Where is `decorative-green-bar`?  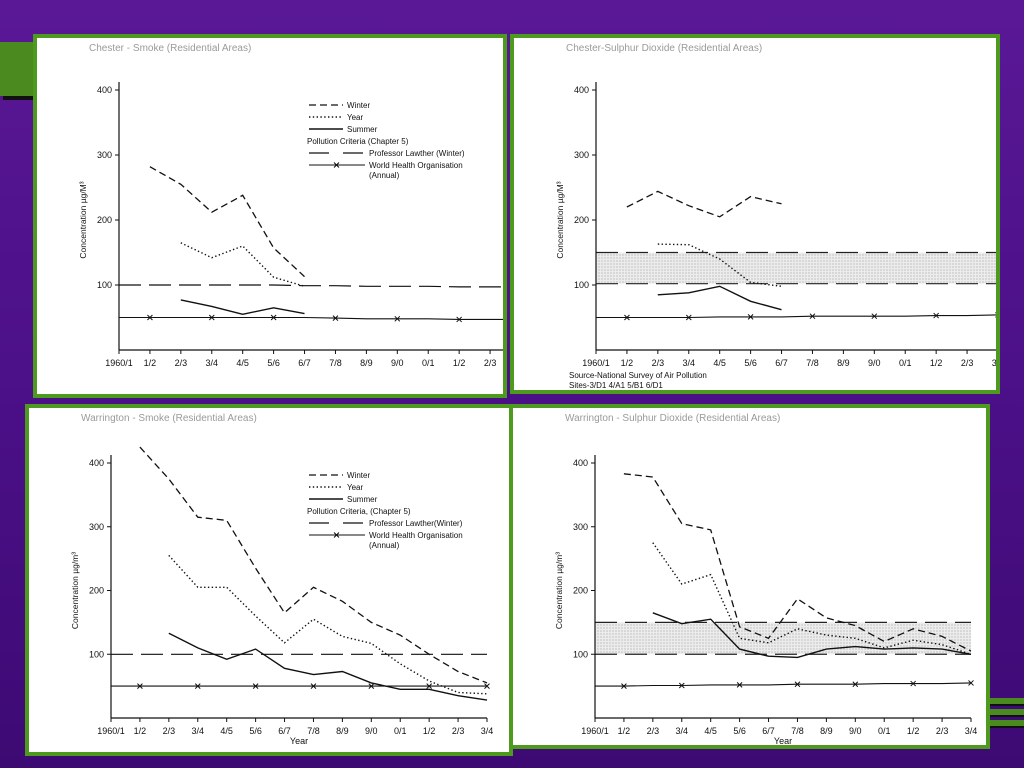
decorative-green-bar is located at coordinates (17, 69).